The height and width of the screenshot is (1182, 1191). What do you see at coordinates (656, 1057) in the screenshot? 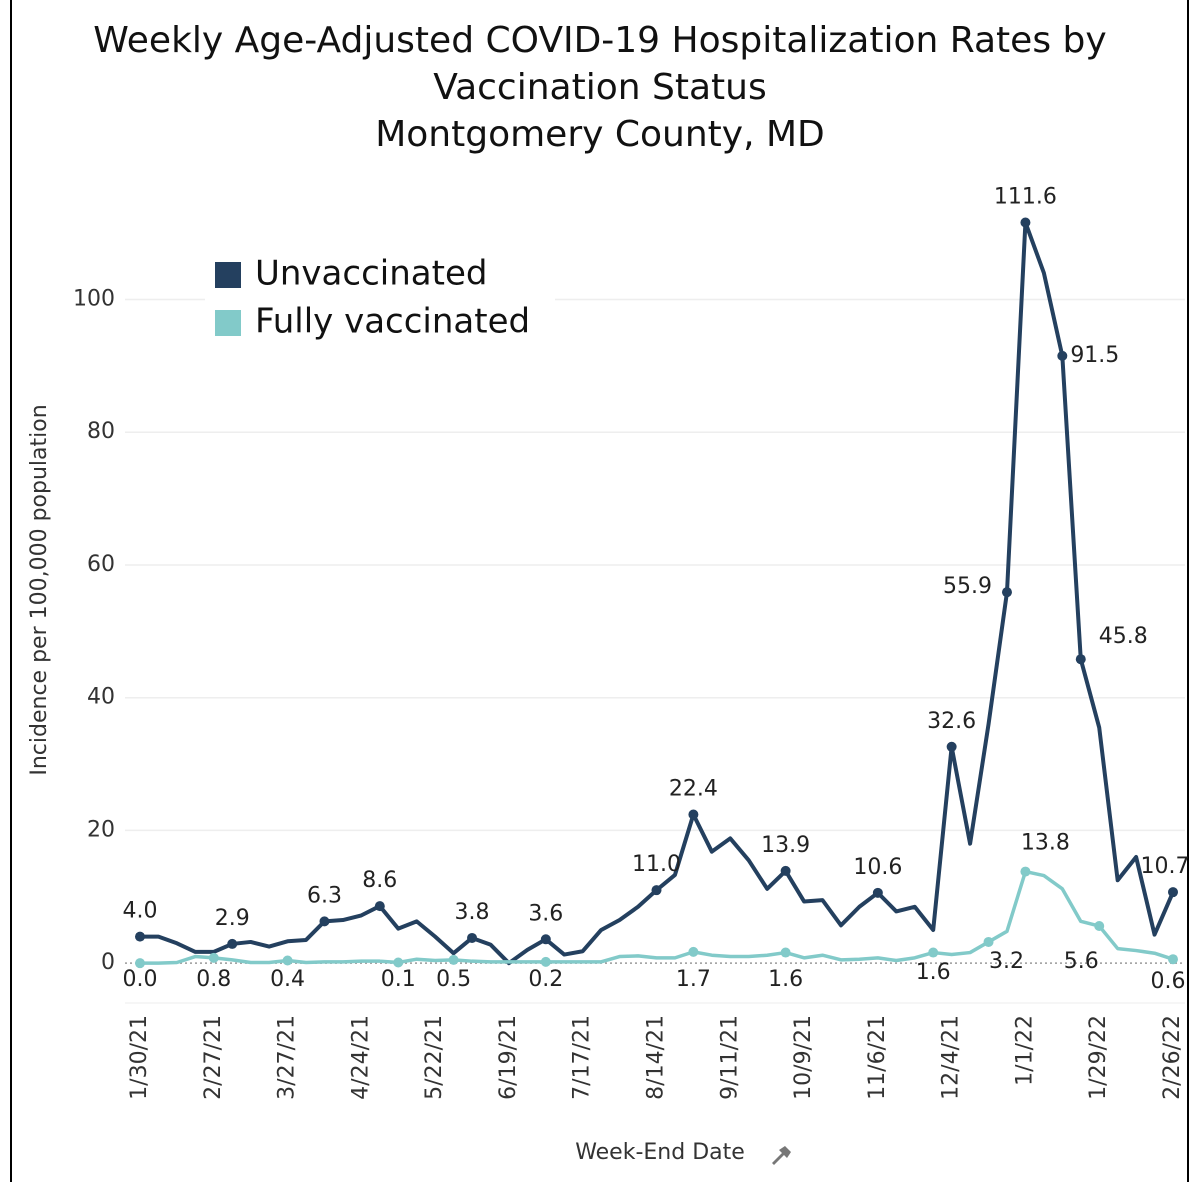
I see `x-tick-label: 8/14/21` at bounding box center [656, 1057].